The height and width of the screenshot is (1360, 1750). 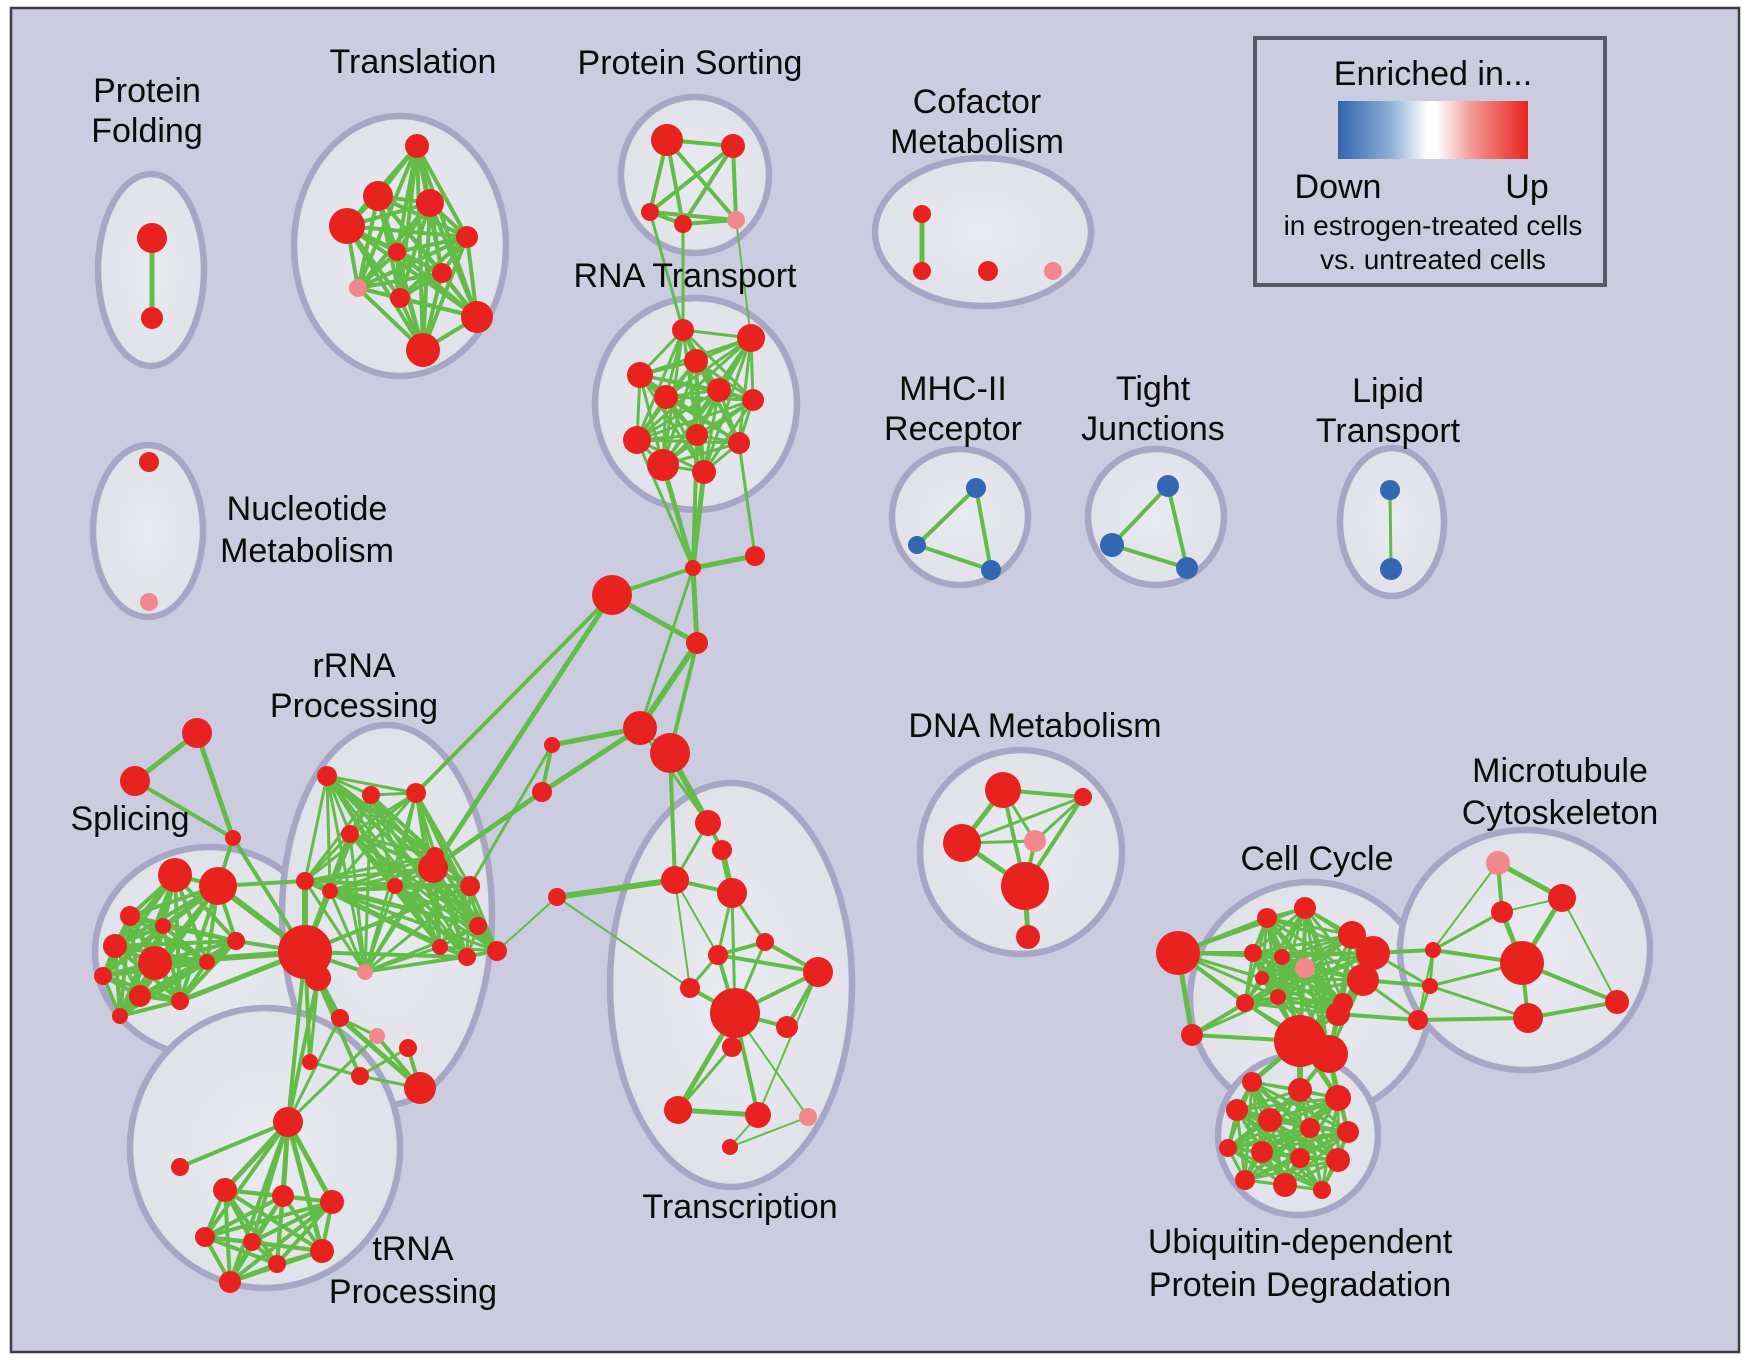 I want to click on cluster-ellipse-lipid-transport, so click(x=1392, y=522).